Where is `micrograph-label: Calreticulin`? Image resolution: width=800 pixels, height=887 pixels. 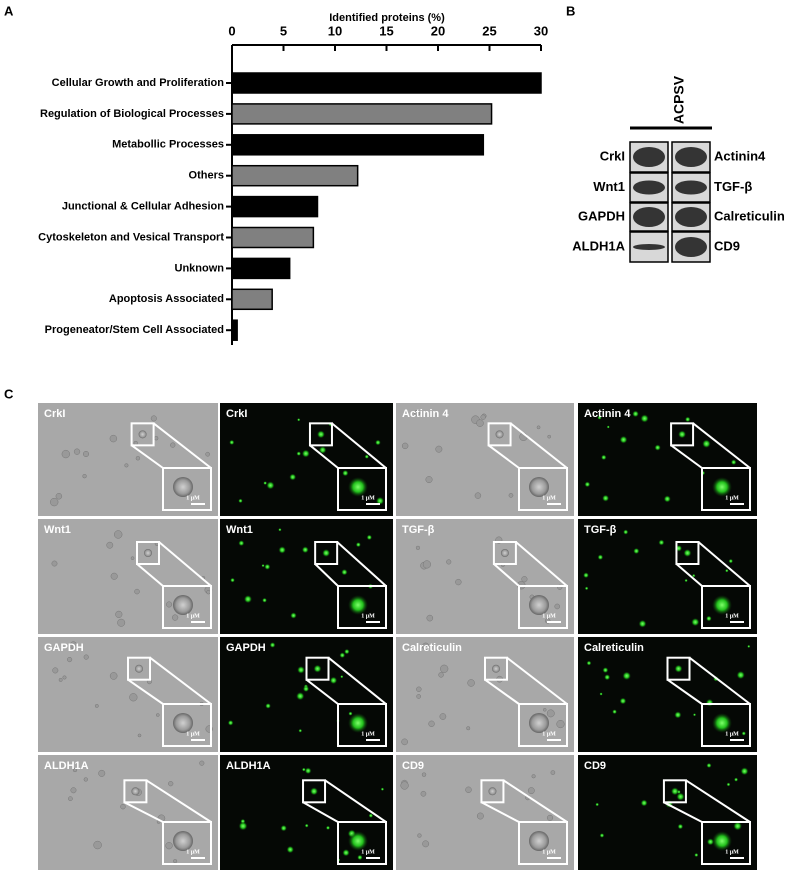 micrograph-label: Calreticulin is located at coordinates (432, 648).